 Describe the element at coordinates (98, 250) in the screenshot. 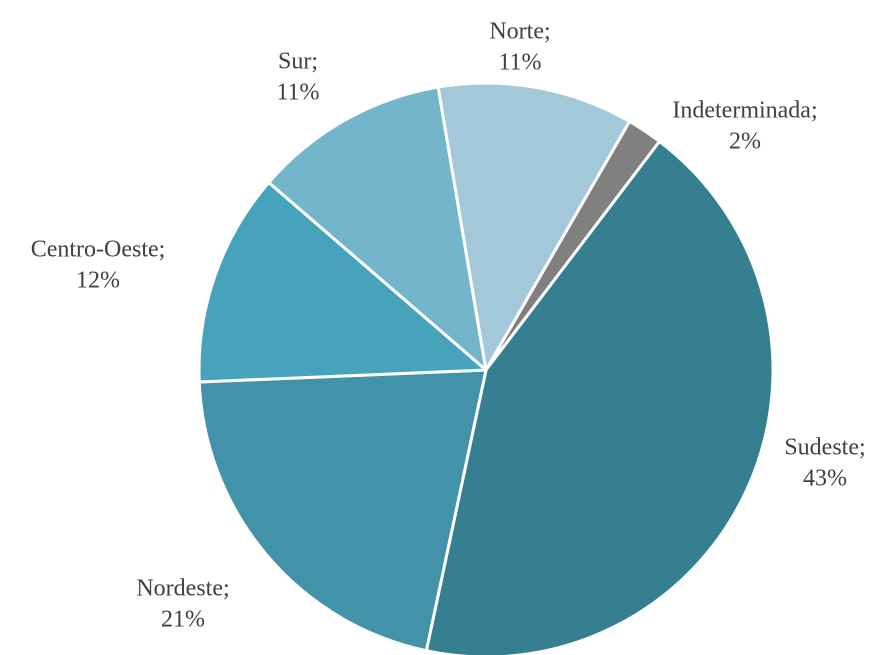

I see `slice-category-label: Centro-Oeste;` at that location.